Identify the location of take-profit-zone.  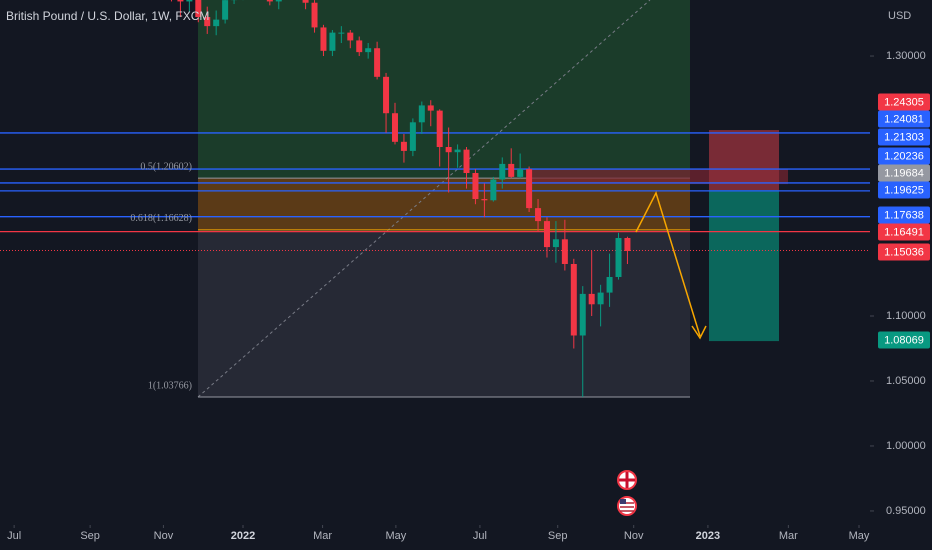
(744, 266).